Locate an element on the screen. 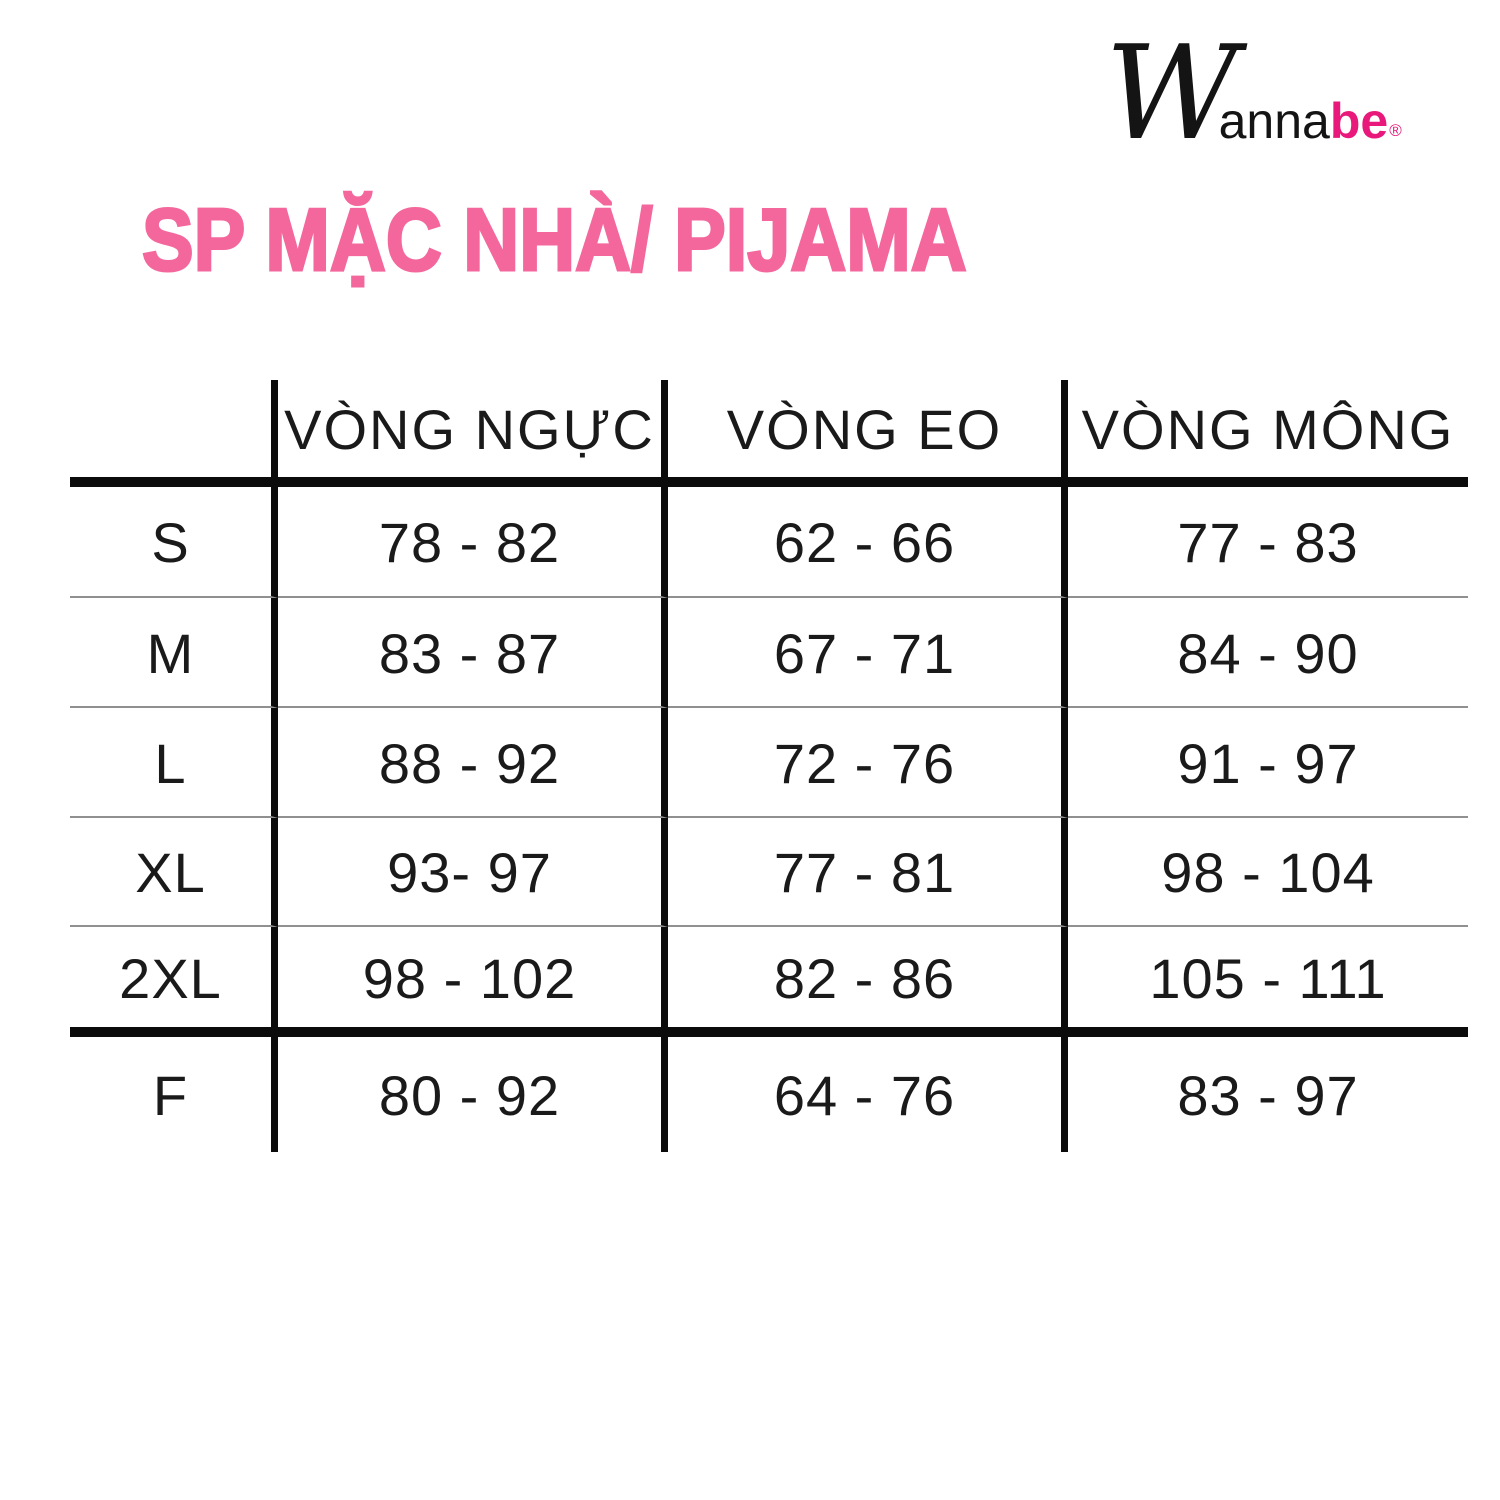 The width and height of the screenshot is (1500, 1500). bust-value: 78 - 82 is located at coordinates (473, 542).